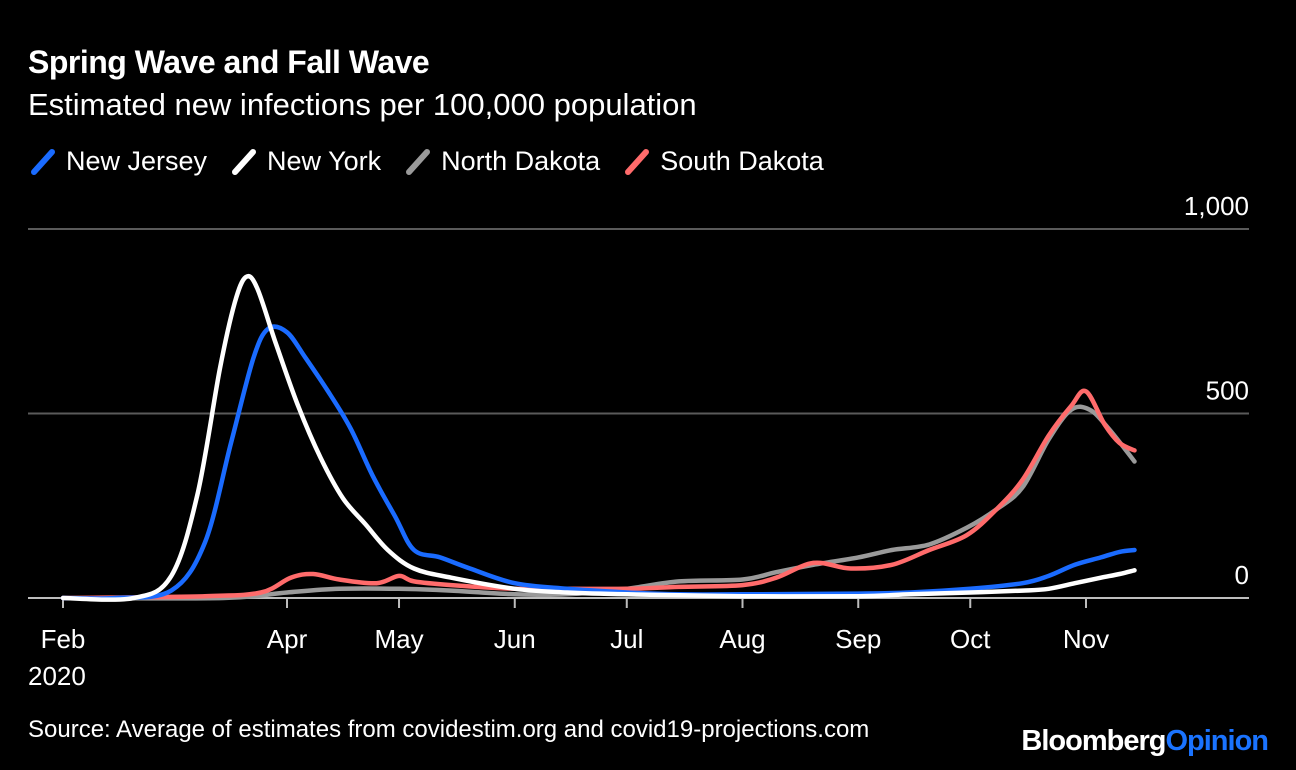 The width and height of the screenshot is (1296, 770). Describe the element at coordinates (521, 161) in the screenshot. I see `legend-label: North Dakota` at that location.